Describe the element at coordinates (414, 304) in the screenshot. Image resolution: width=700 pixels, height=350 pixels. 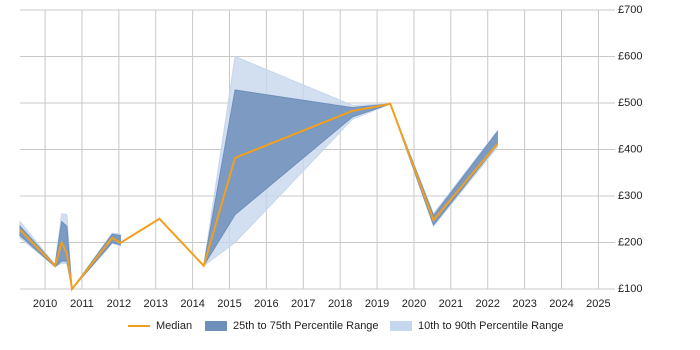
I see `x-tick-label: 2020` at that location.